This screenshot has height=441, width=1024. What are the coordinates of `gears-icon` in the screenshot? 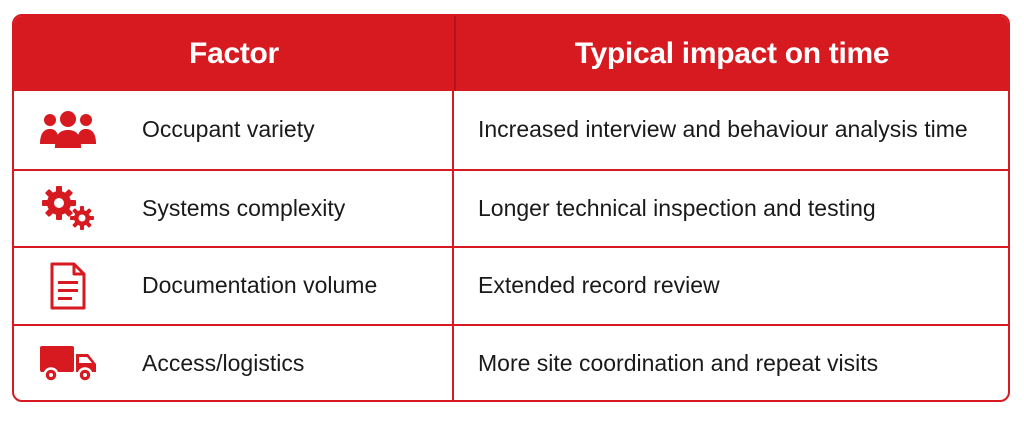 It's located at (68, 208).